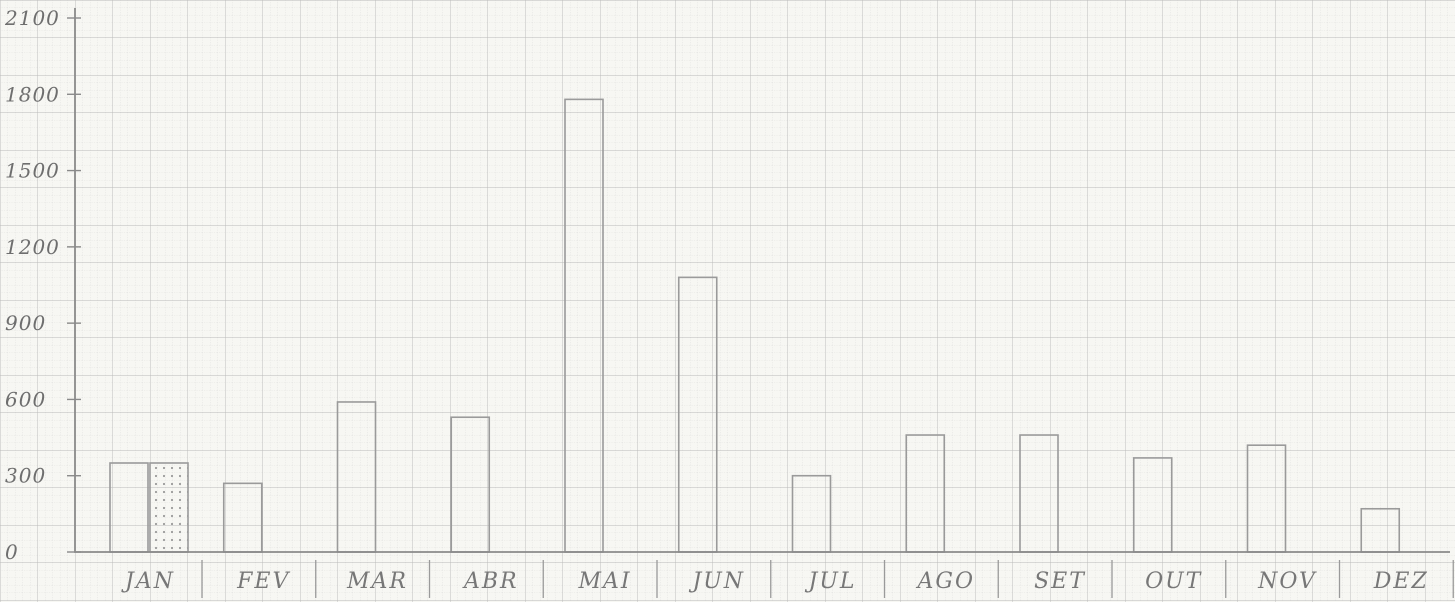  What do you see at coordinates (716, 581) in the screenshot?
I see `x-tick-label-jun: JUN` at bounding box center [716, 581].